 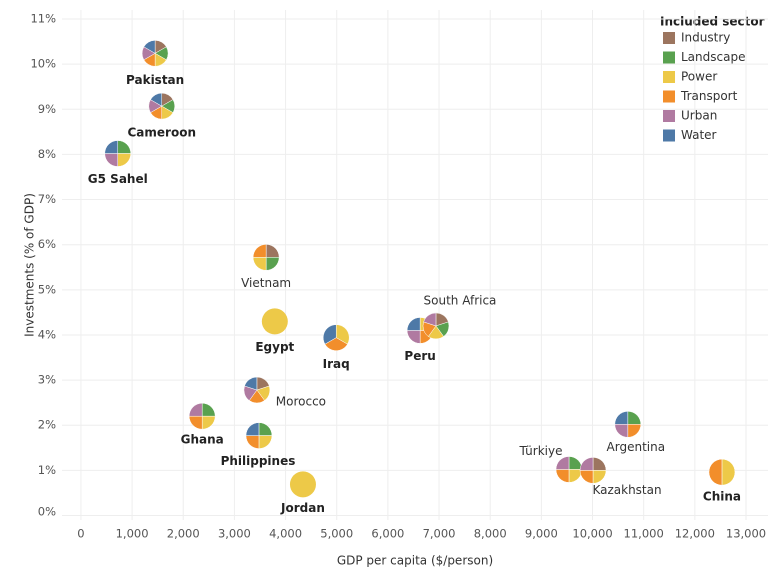 What do you see at coordinates (699, 135) in the screenshot?
I see `legend-label: Water` at bounding box center [699, 135].